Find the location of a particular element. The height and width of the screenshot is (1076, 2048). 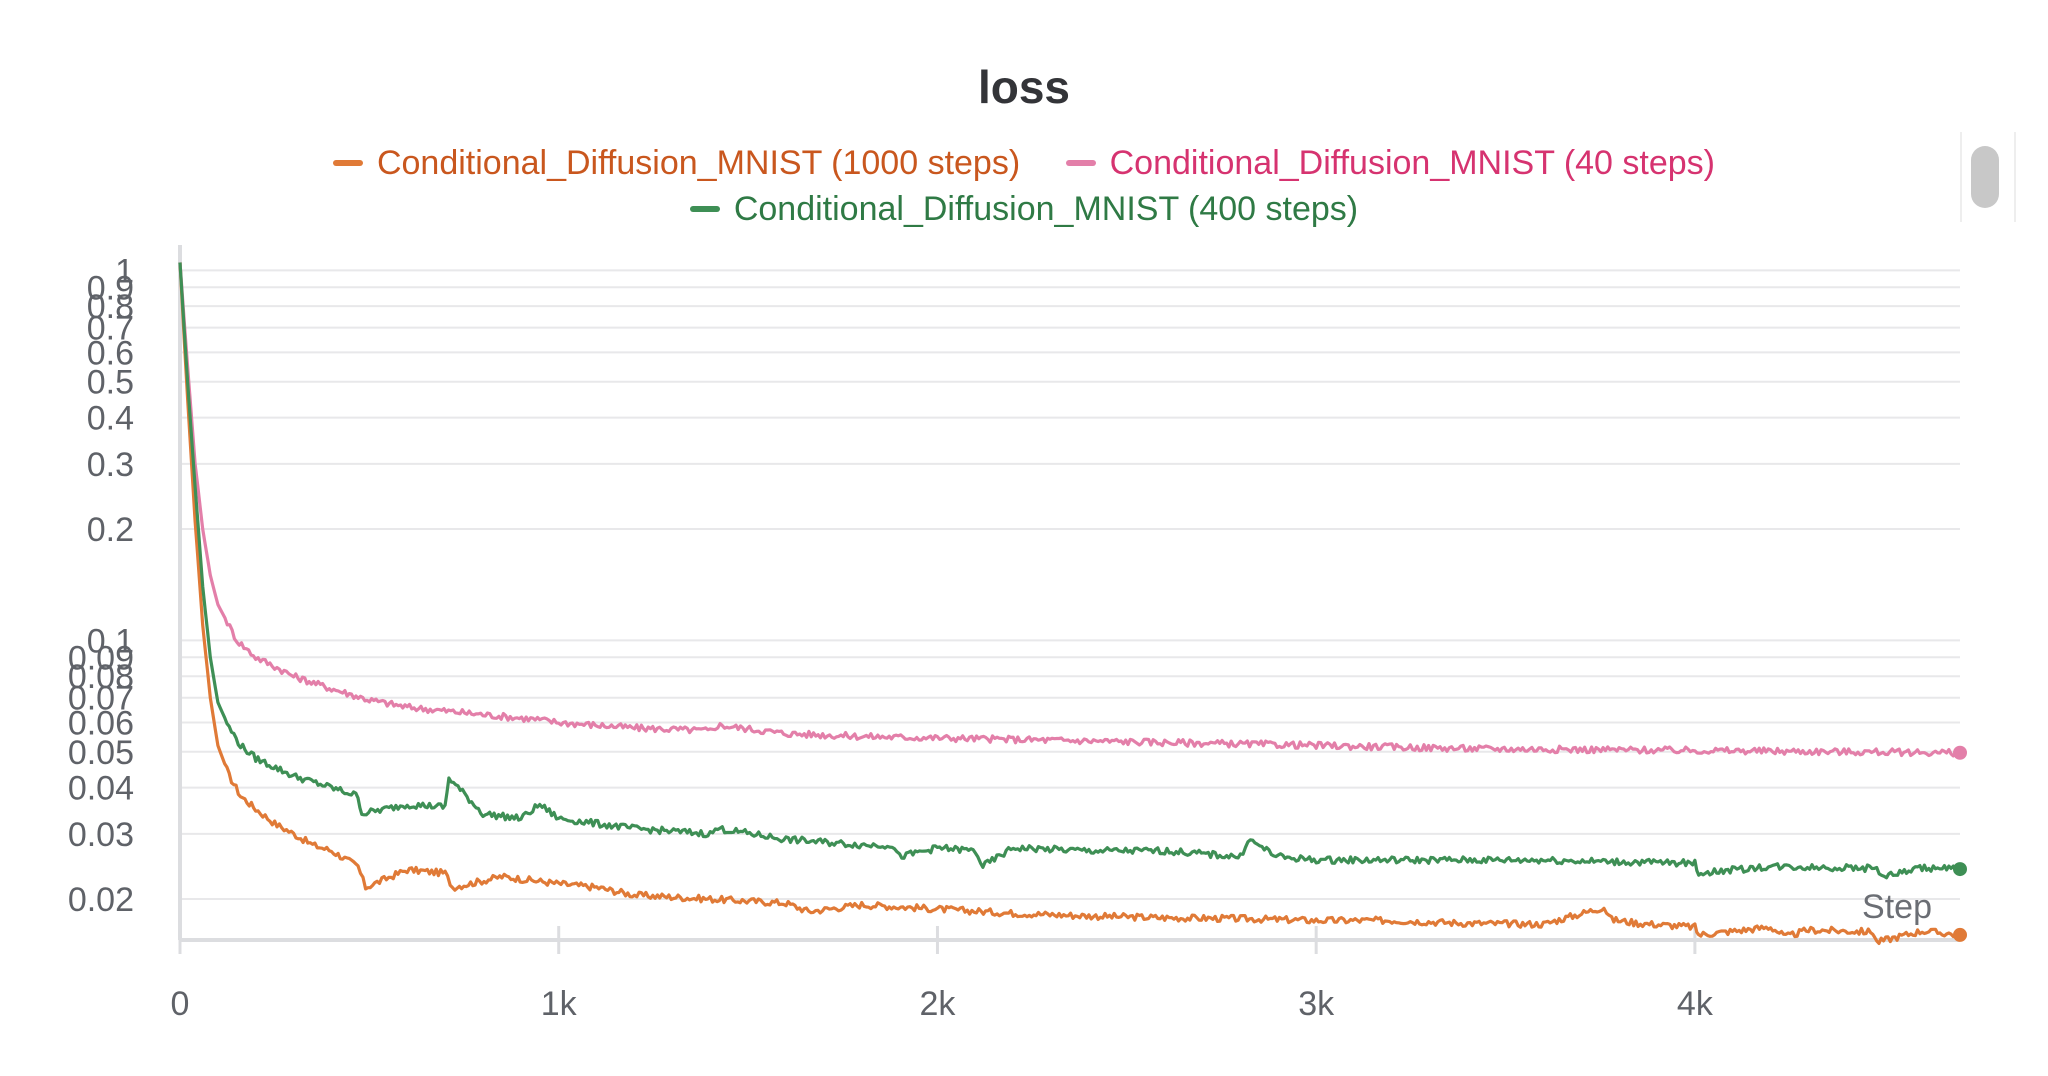

y-tick-label: 0.6 is located at coordinates (110, 353).